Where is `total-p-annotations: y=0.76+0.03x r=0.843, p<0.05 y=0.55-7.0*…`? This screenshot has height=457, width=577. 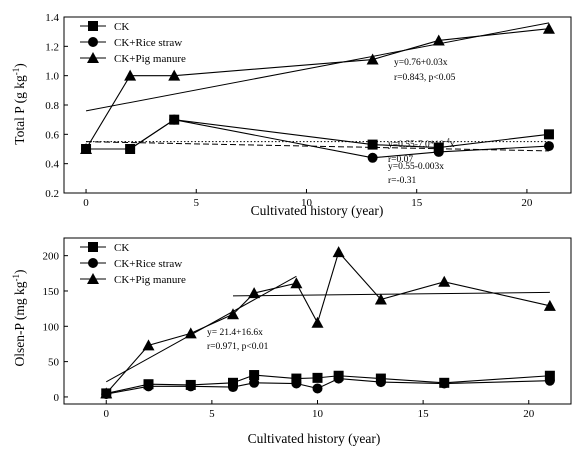
total-p-annotations: y=0.76+0.03x r=0.843, p<0.05 y=0.55-7.0*… is located at coordinates (422, 122).